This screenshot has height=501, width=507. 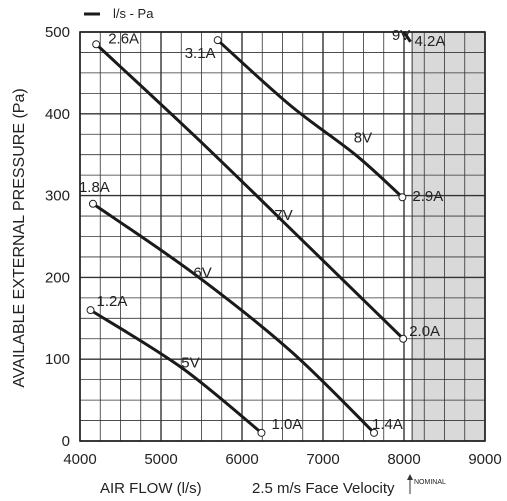 I want to click on y-tick-label: 100, so click(x=57, y=359).